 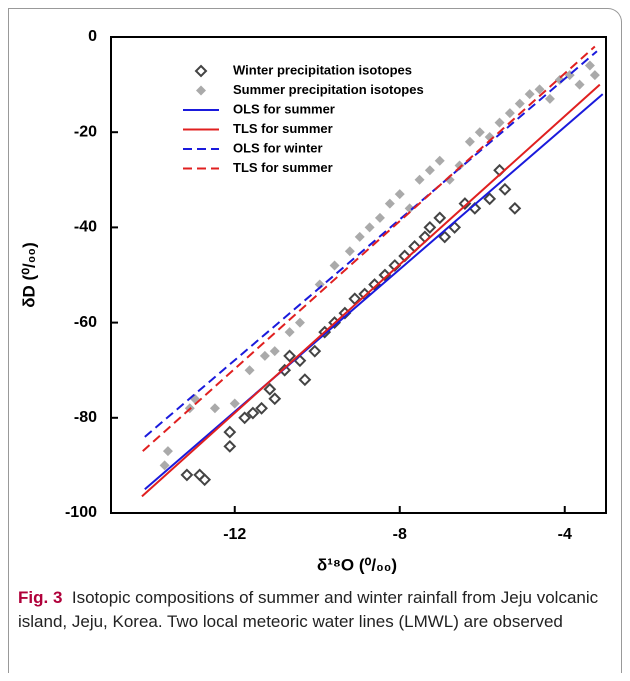 I want to click on y-tick-label: -40, so click(x=85, y=227).